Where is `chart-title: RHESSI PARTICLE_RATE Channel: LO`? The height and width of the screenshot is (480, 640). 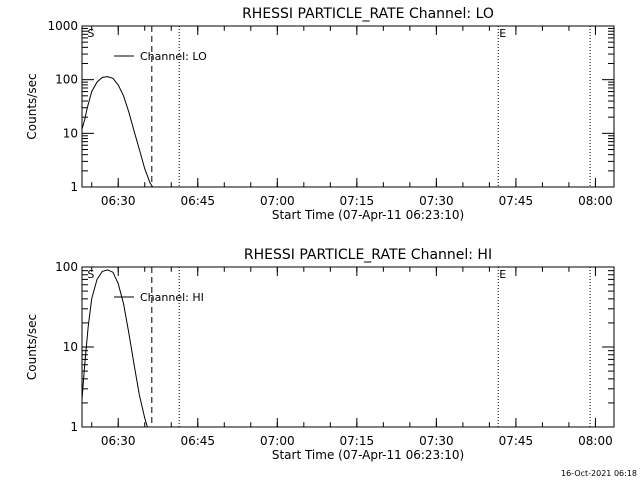 chart-title: RHESSI PARTICLE_RATE Channel: LO is located at coordinates (368, 14).